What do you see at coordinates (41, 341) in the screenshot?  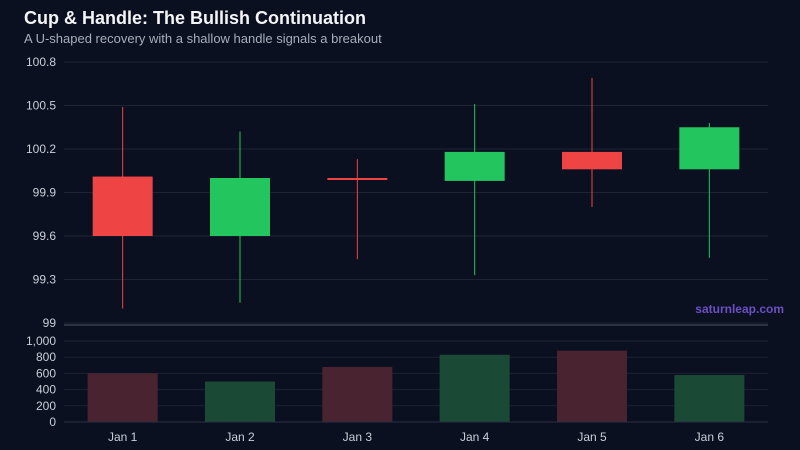 I see `volume-tick-label: 1,000` at bounding box center [41, 341].